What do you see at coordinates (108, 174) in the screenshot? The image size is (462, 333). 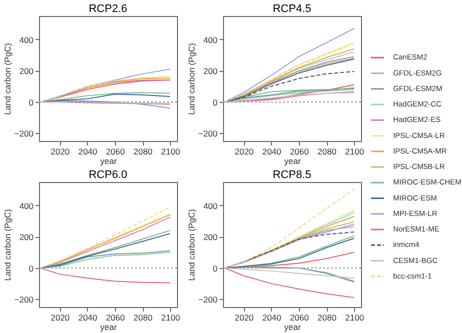 I see `chart-title: RCP6.0` at bounding box center [108, 174].